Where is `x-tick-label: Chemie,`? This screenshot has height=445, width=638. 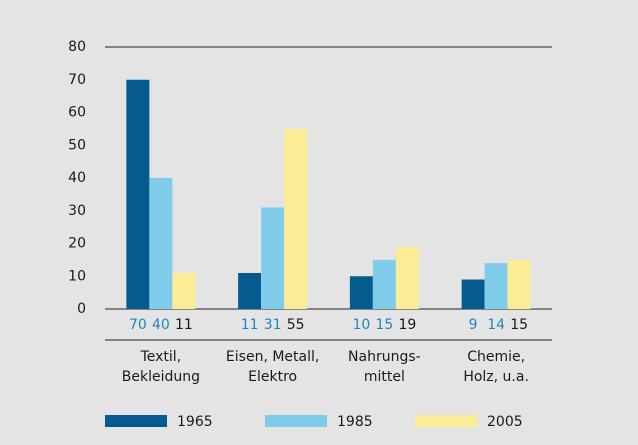 x-tick-label: Chemie, is located at coordinates (496, 357).